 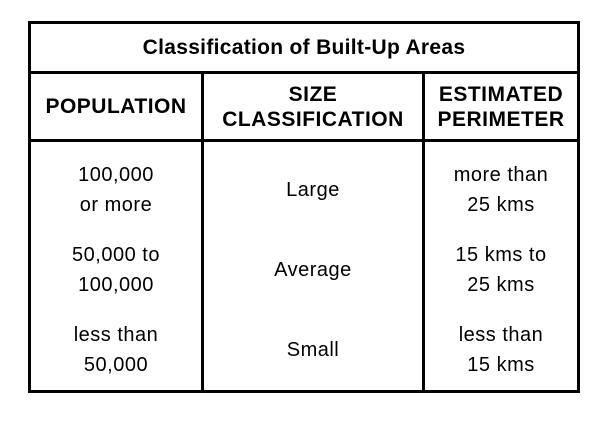 What do you see at coordinates (304, 49) in the screenshot?
I see `table-title: Classification of Built-Up Areas` at bounding box center [304, 49].